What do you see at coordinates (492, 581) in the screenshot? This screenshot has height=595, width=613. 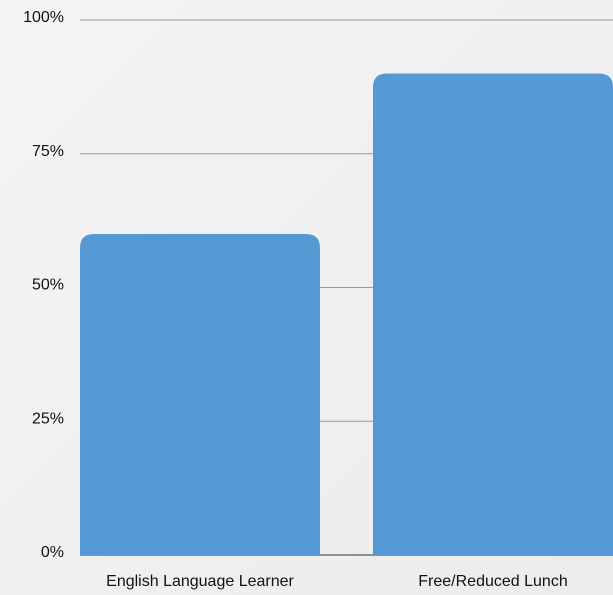 I see `x-tick-label: Free/Reduced Lunch` at bounding box center [492, 581].